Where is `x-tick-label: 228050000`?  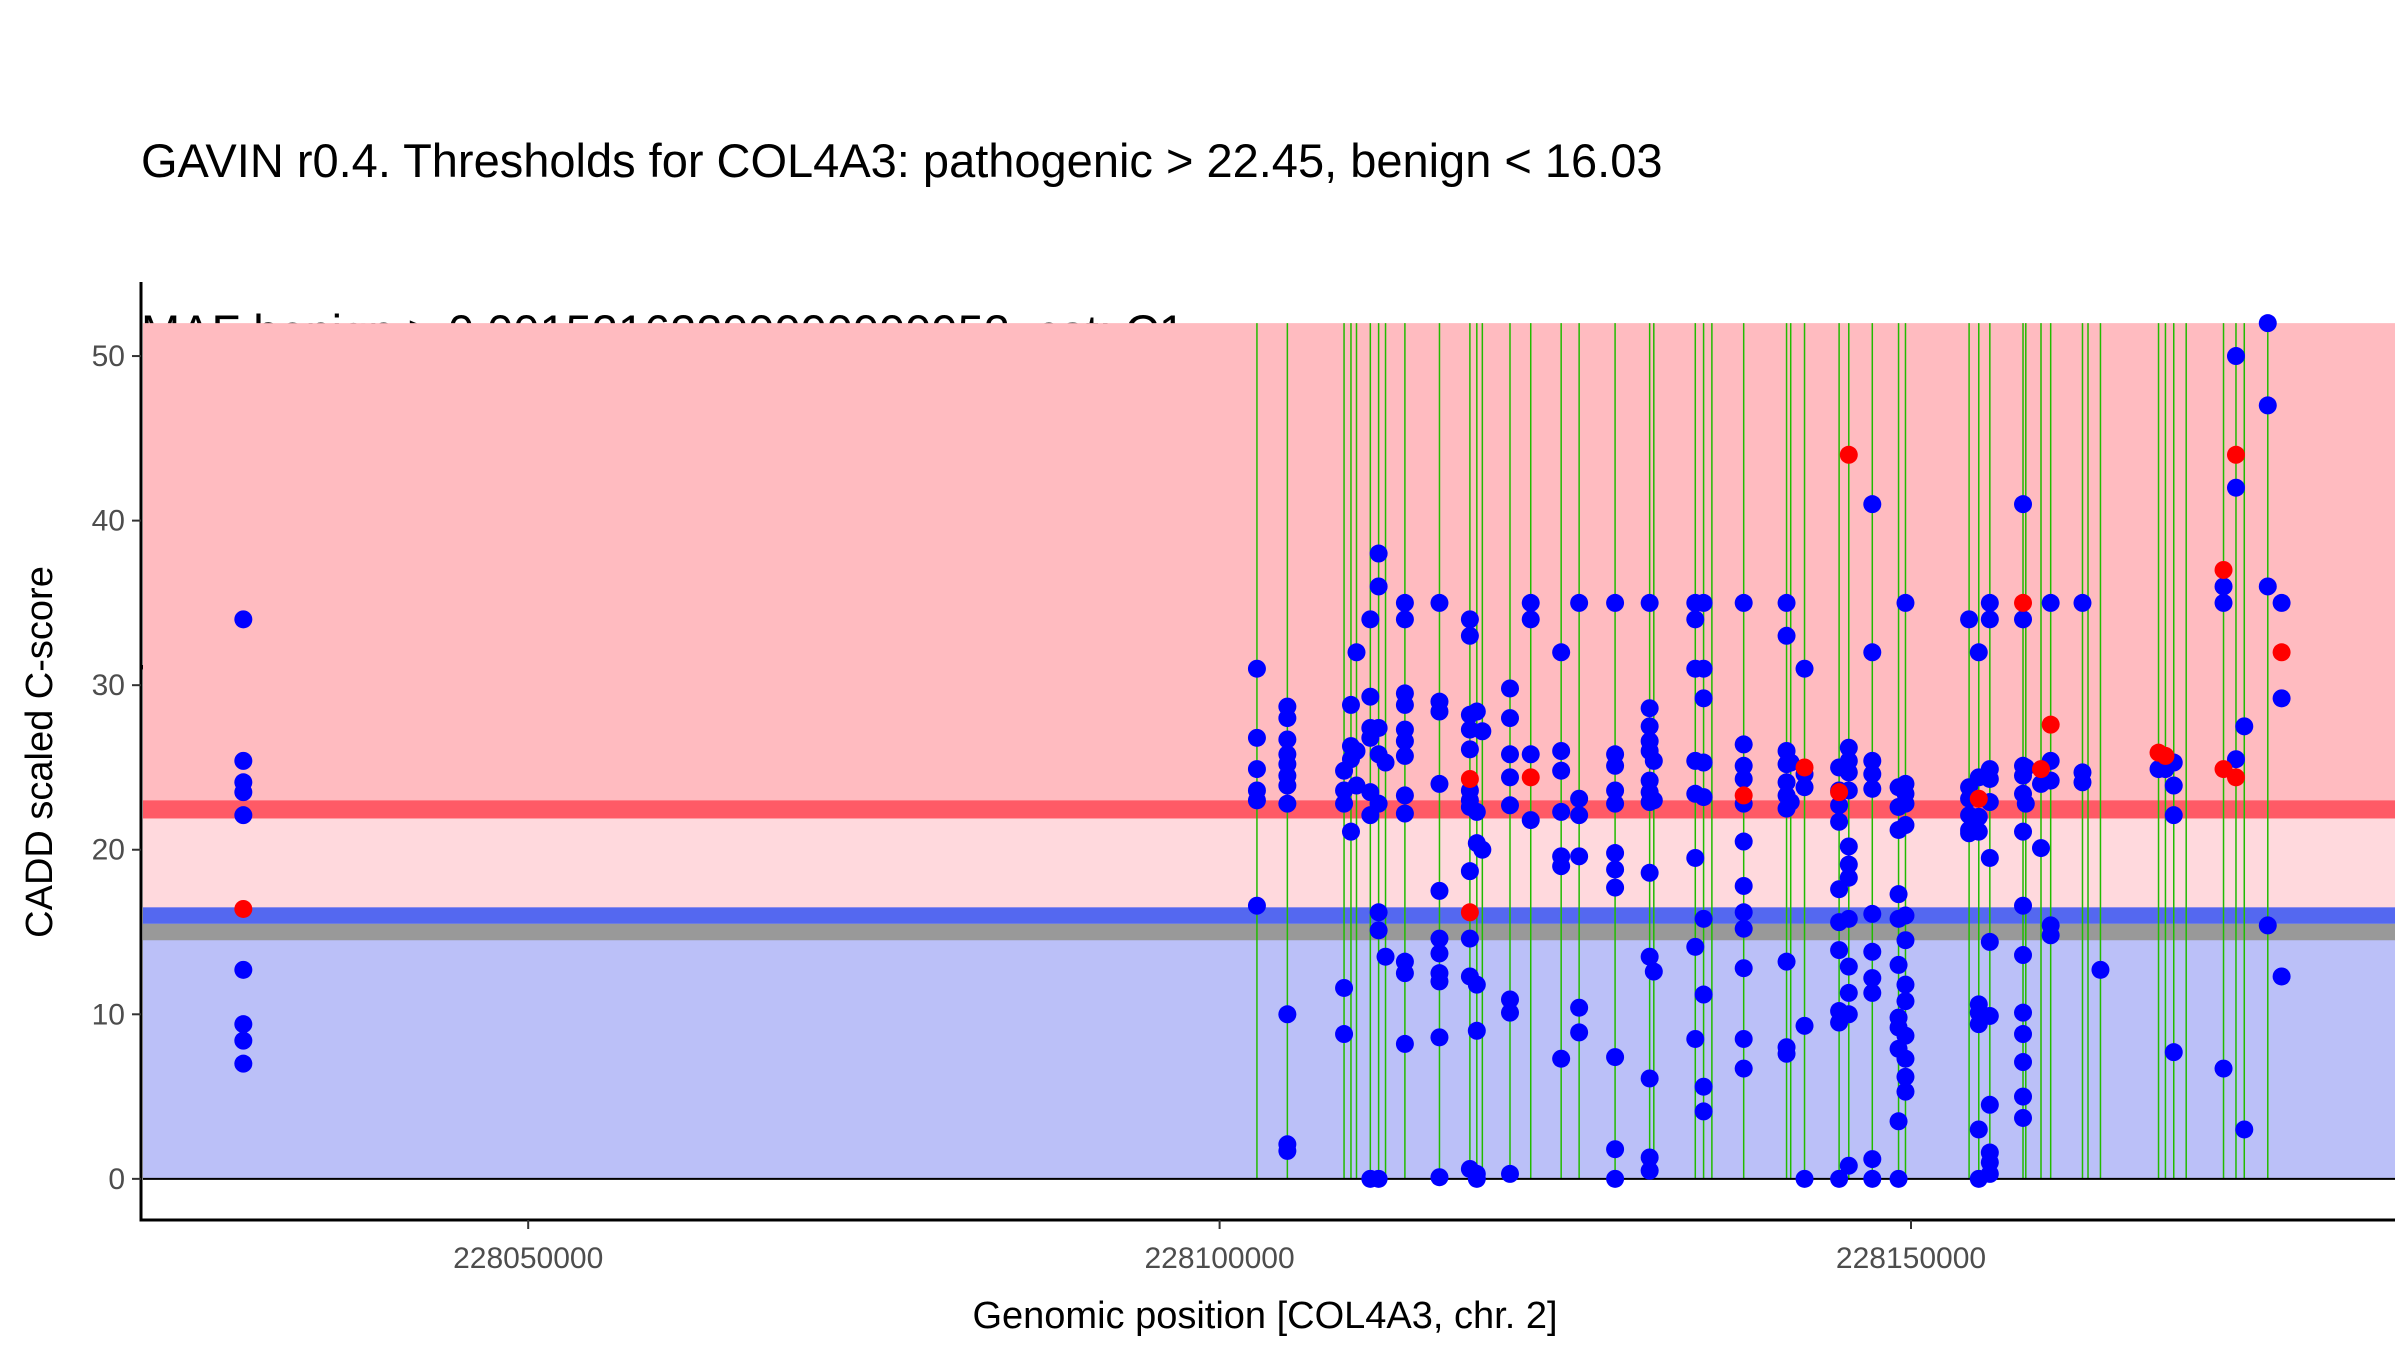 x-tick-label: 228050000 is located at coordinates (528, 1258).